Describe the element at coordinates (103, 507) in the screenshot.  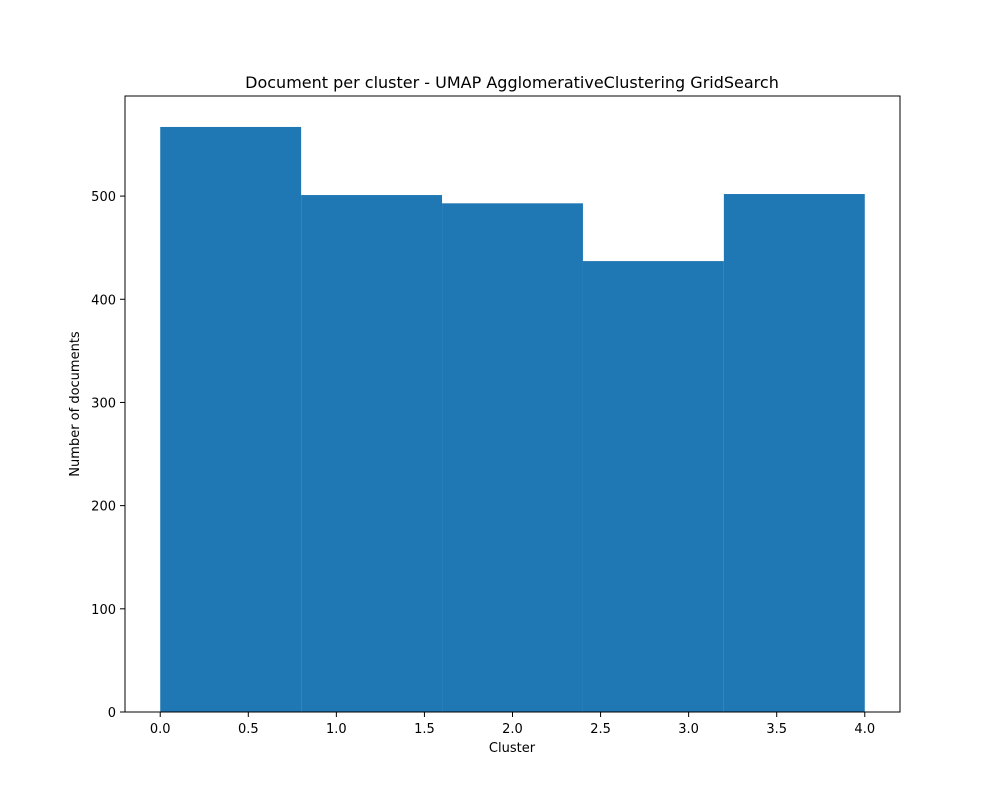
I see `y-tick-label: 200` at that location.